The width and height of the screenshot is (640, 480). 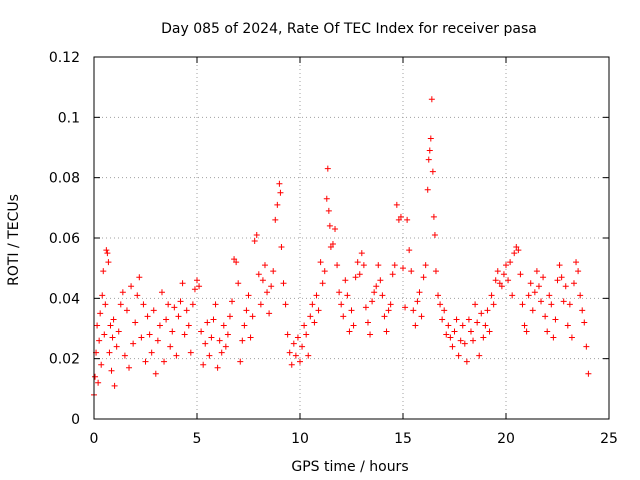 I want to click on x-tick-labels: 0 5 10 15 20 25, so click(x=354, y=439).